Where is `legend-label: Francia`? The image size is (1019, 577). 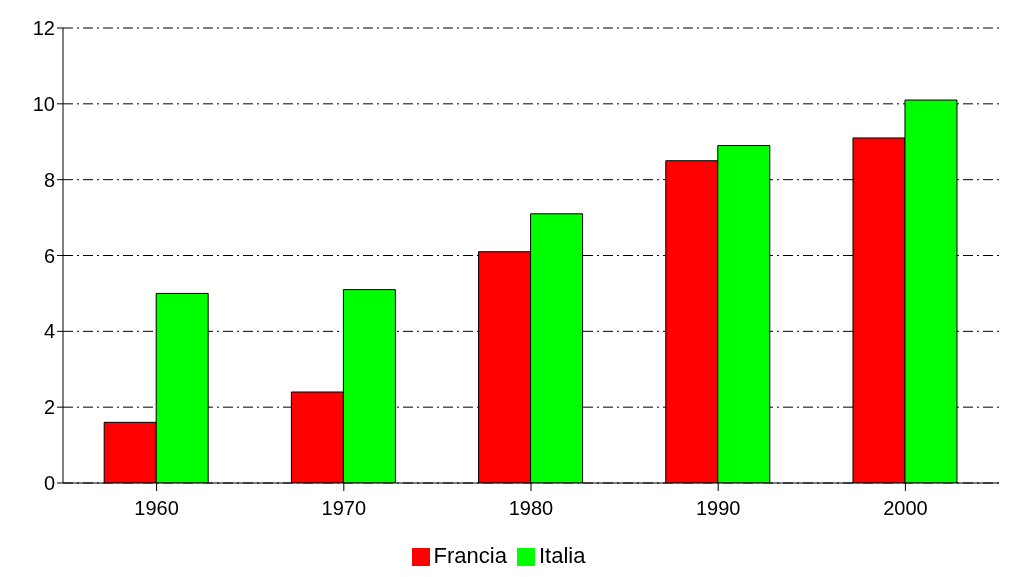
legend-label: Francia is located at coordinates (470, 555).